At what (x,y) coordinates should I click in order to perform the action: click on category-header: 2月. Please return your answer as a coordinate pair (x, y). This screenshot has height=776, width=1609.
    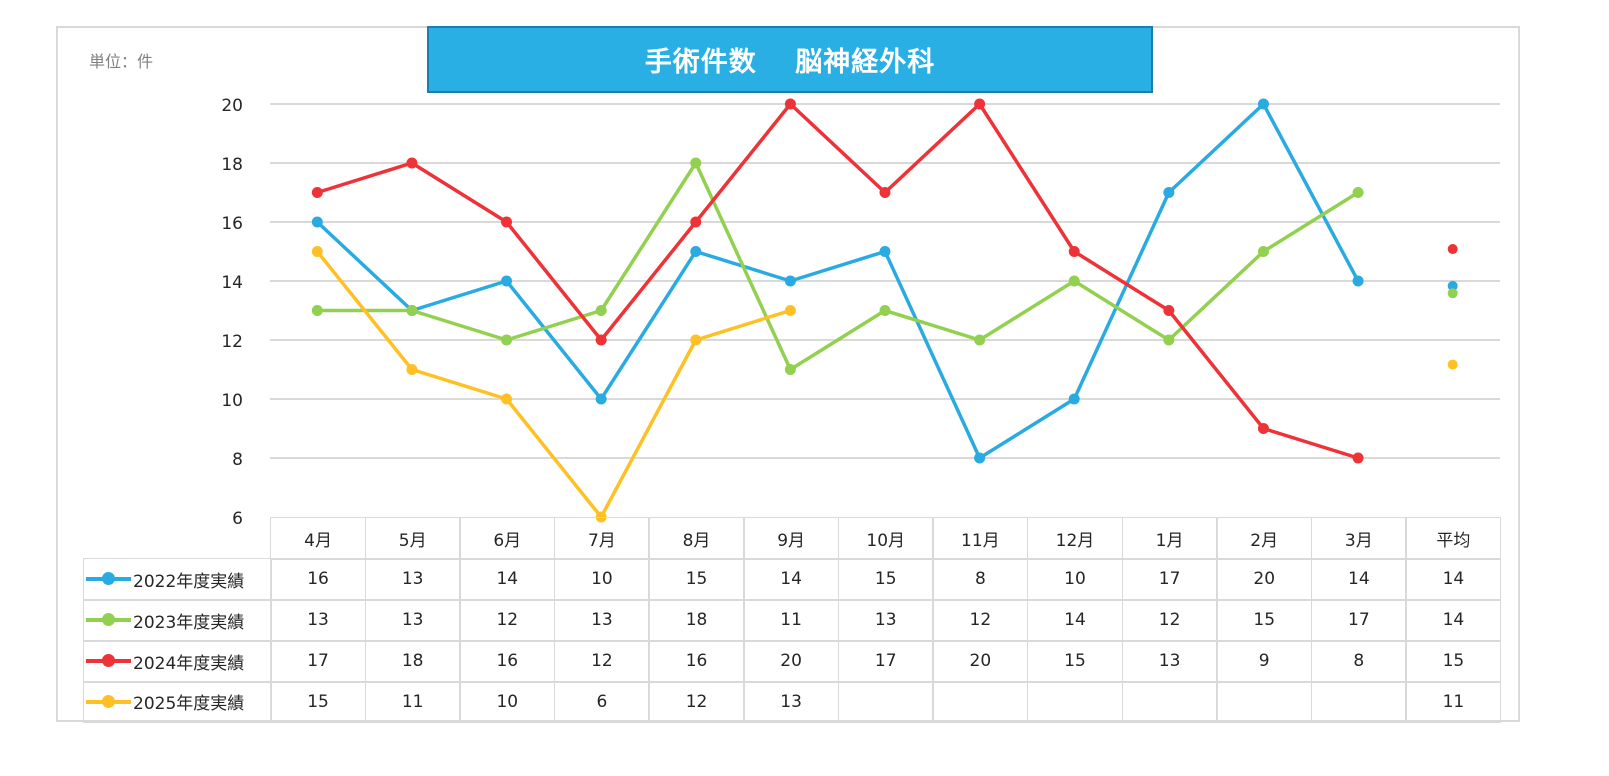
    Looking at the image, I should click on (1264, 538).